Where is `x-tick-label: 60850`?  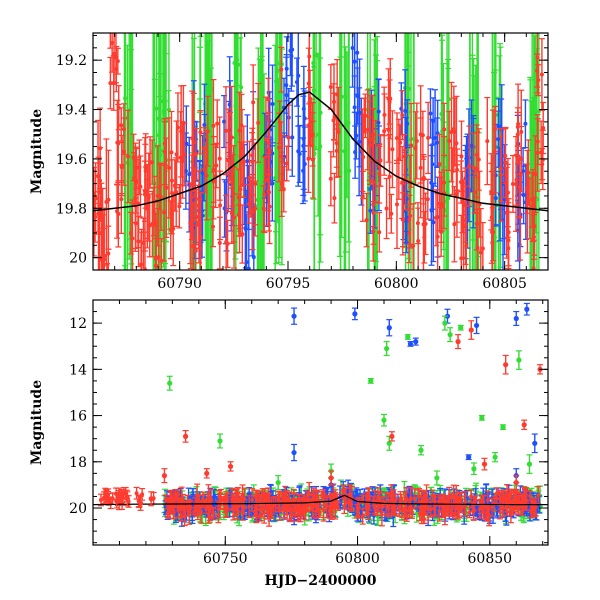 x-tick-label: 60850 is located at coordinates (490, 559).